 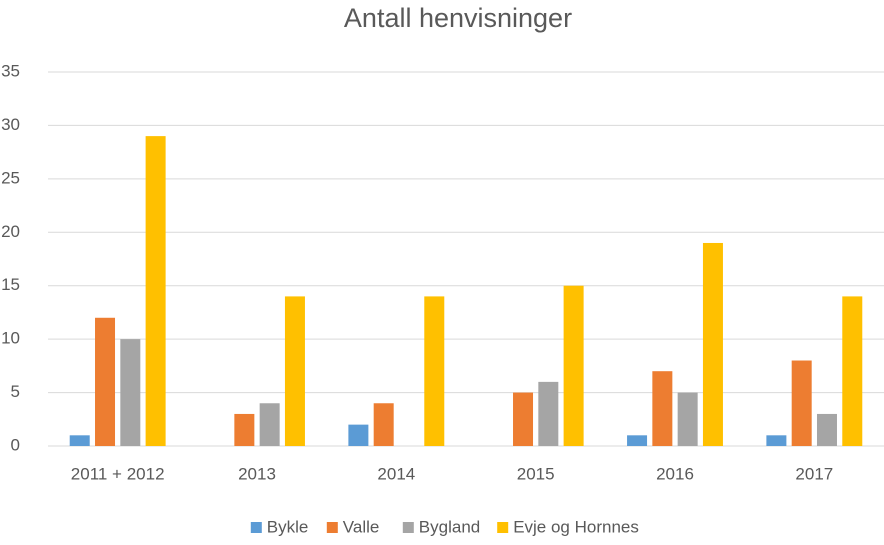 What do you see at coordinates (814, 473) in the screenshot?
I see `x-tick-label: 2017` at bounding box center [814, 473].